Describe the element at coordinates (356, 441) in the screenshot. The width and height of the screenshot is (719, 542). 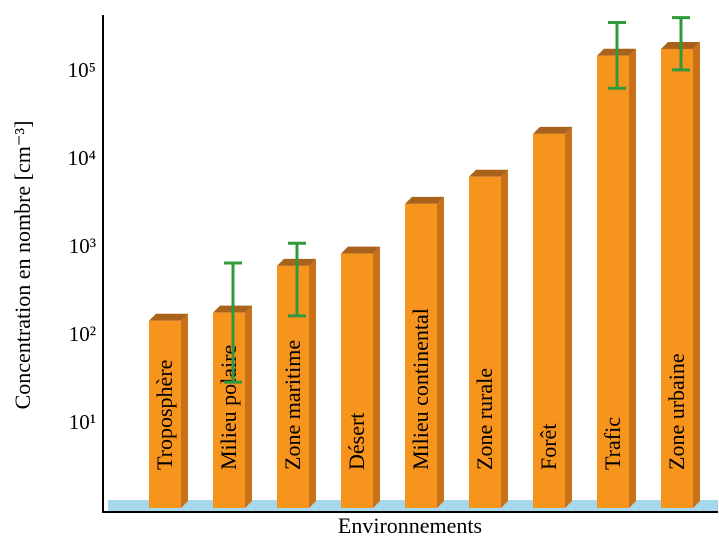
I see `bar-label: Désert` at that location.